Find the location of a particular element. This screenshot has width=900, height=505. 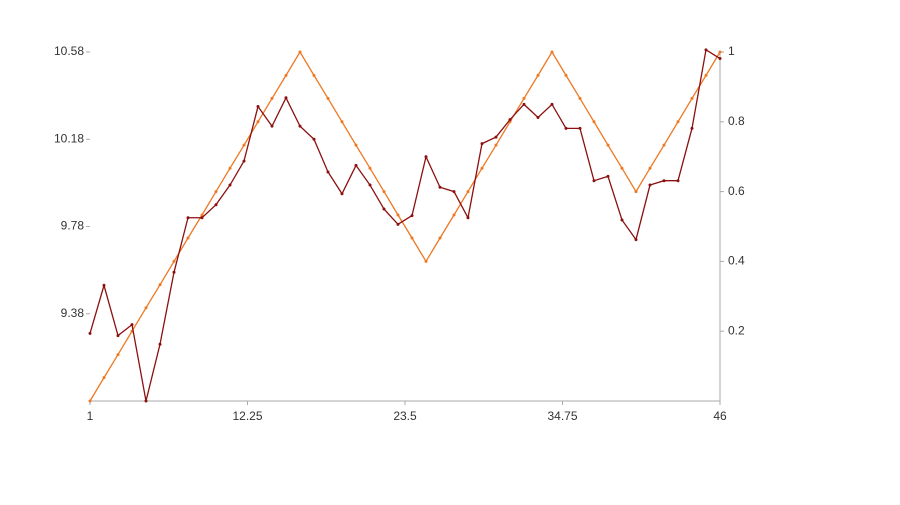

y2-tick-label: 0.2 is located at coordinates (736, 330).